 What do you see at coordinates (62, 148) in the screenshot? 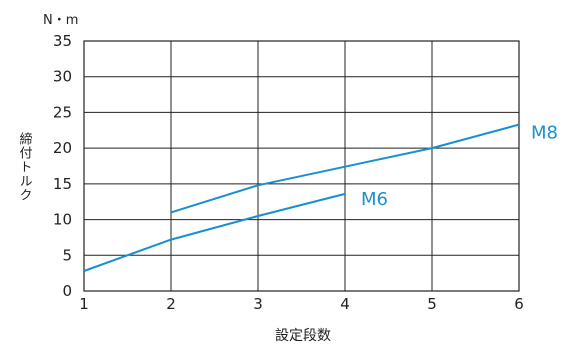
I see `y-tick-label: 20` at bounding box center [62, 148].